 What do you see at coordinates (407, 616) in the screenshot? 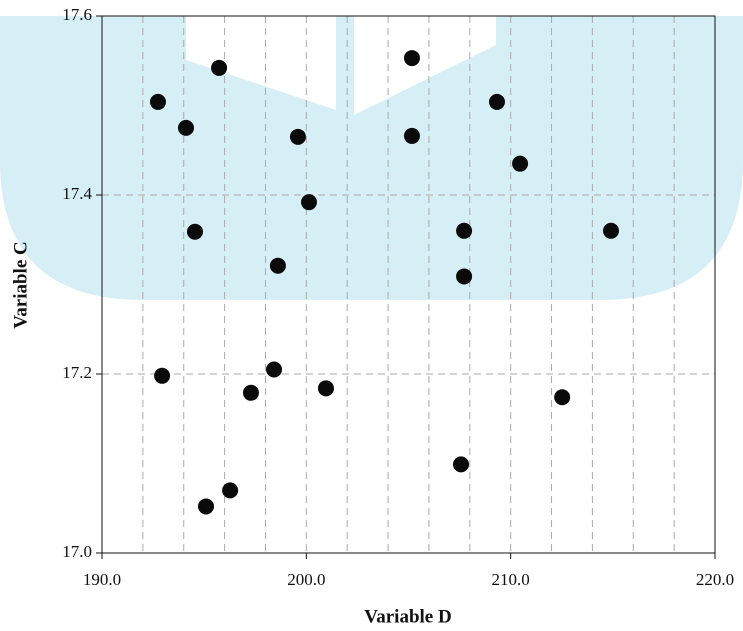
I see `x-axis-label: Variable D` at bounding box center [407, 616].